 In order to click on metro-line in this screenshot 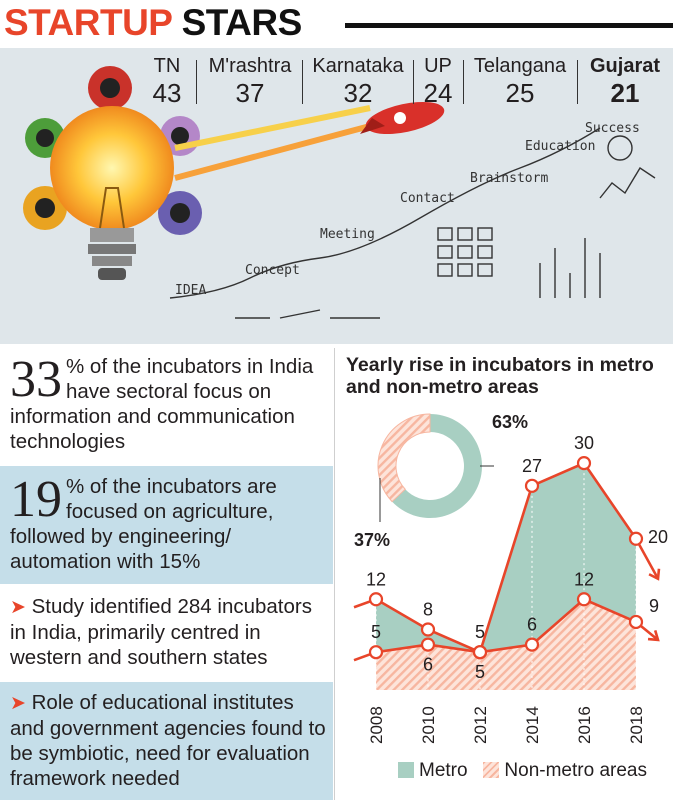, I will do `click(506, 557)`.